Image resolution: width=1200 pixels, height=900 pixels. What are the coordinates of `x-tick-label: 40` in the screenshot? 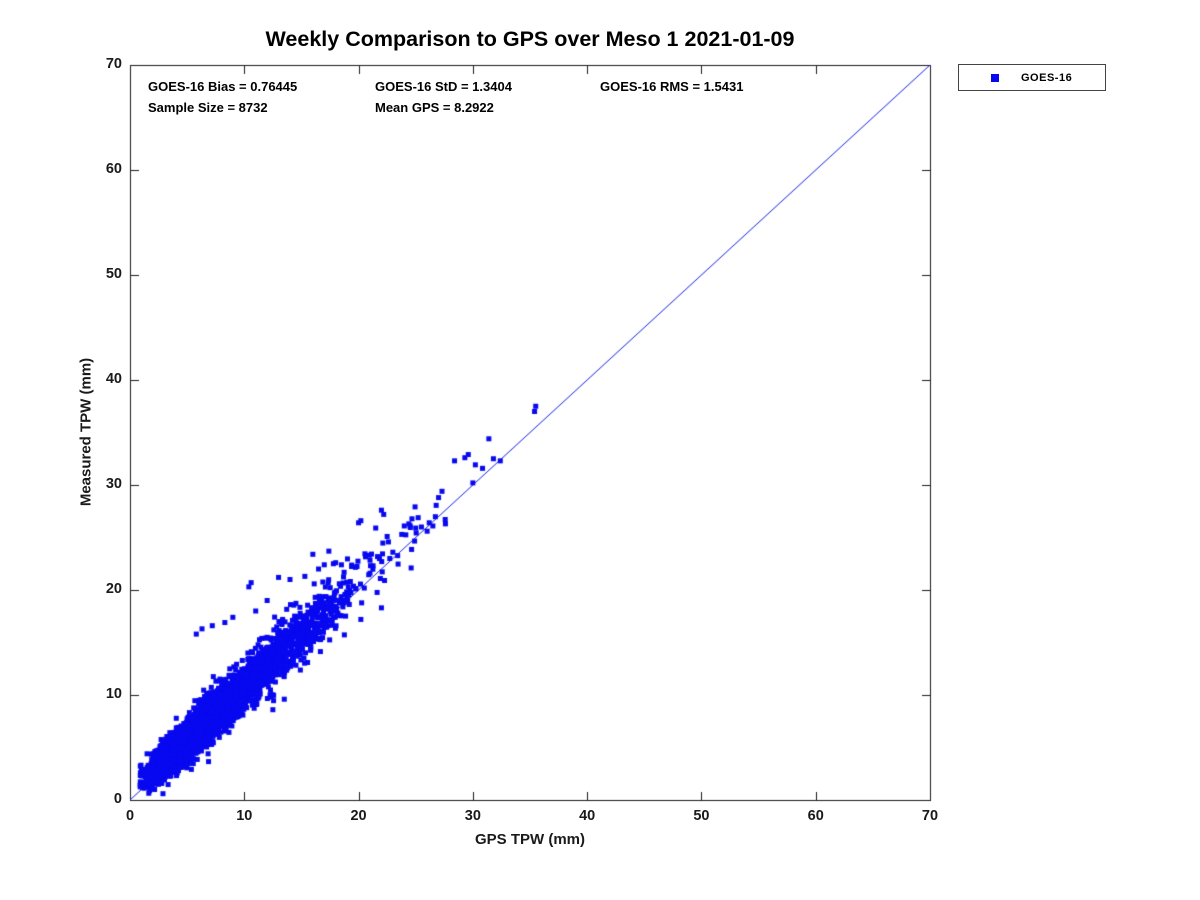 It's located at (587, 816).